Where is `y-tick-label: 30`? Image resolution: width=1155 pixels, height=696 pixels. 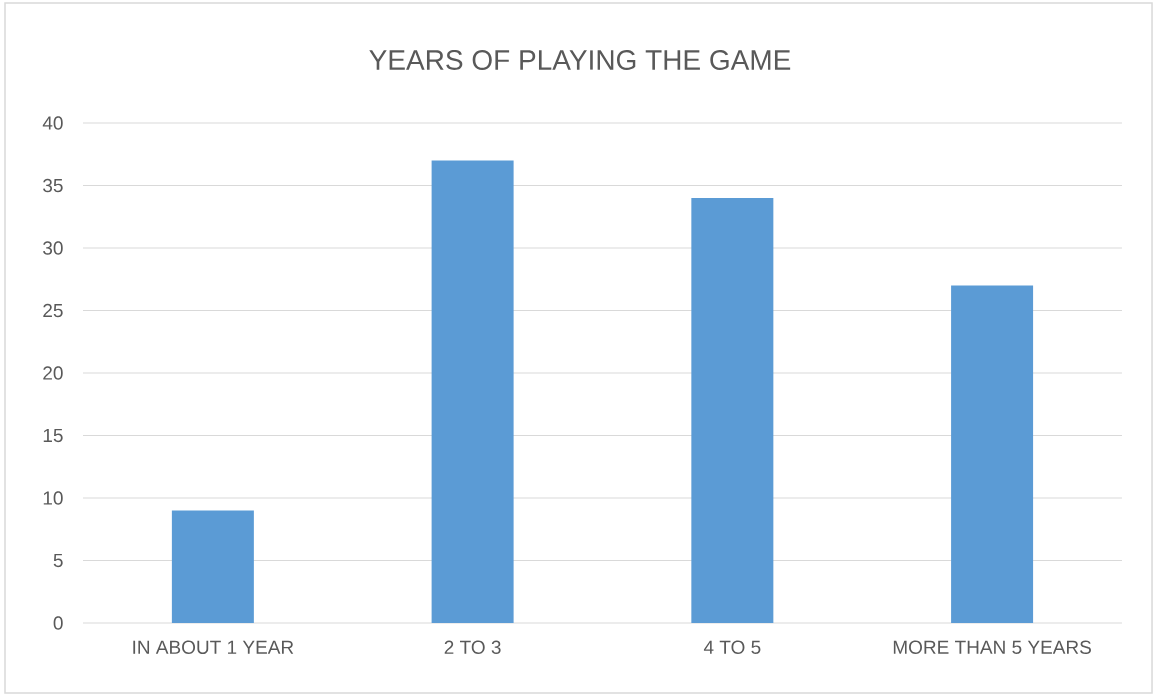 y-tick-label: 30 is located at coordinates (53, 248).